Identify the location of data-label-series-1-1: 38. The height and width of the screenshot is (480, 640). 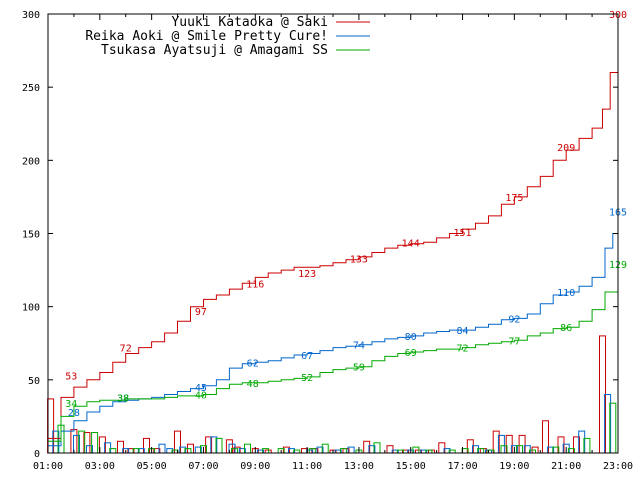
(123, 398).